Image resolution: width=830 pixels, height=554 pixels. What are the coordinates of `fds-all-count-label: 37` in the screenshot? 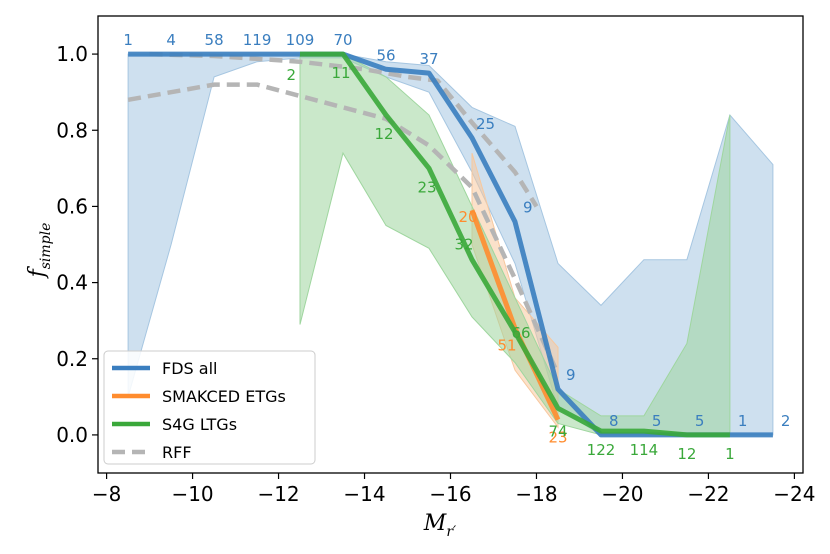 It's located at (428, 59).